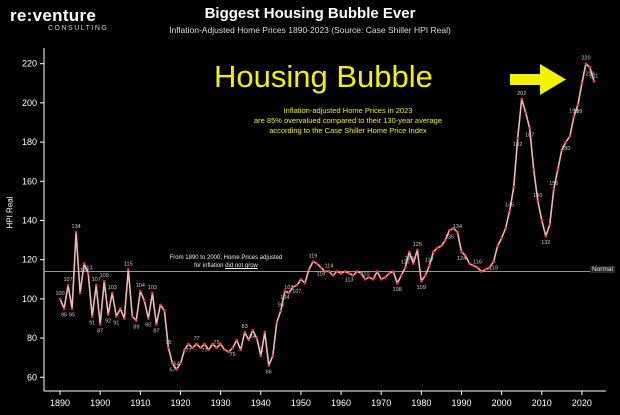 The width and height of the screenshot is (620, 415). I want to click on data-label: 108, so click(397, 290).